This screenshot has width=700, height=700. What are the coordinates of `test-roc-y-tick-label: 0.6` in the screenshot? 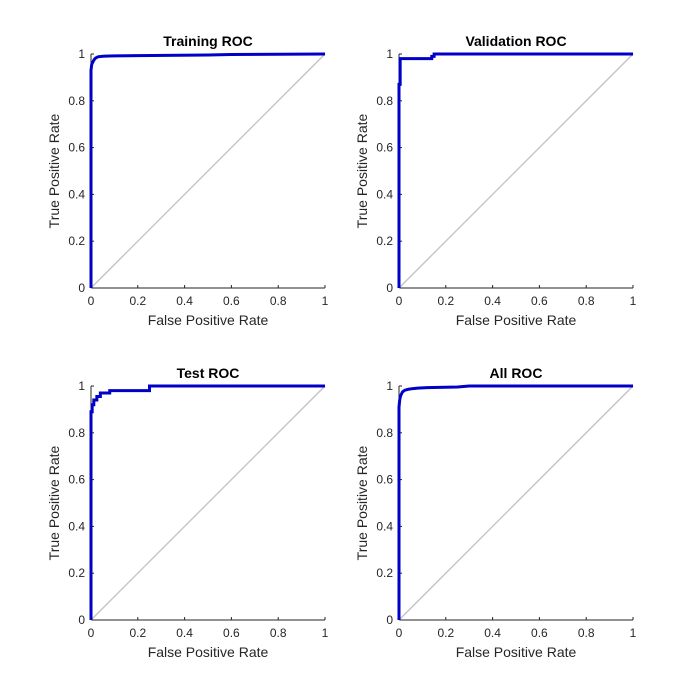 It's located at (76, 480).